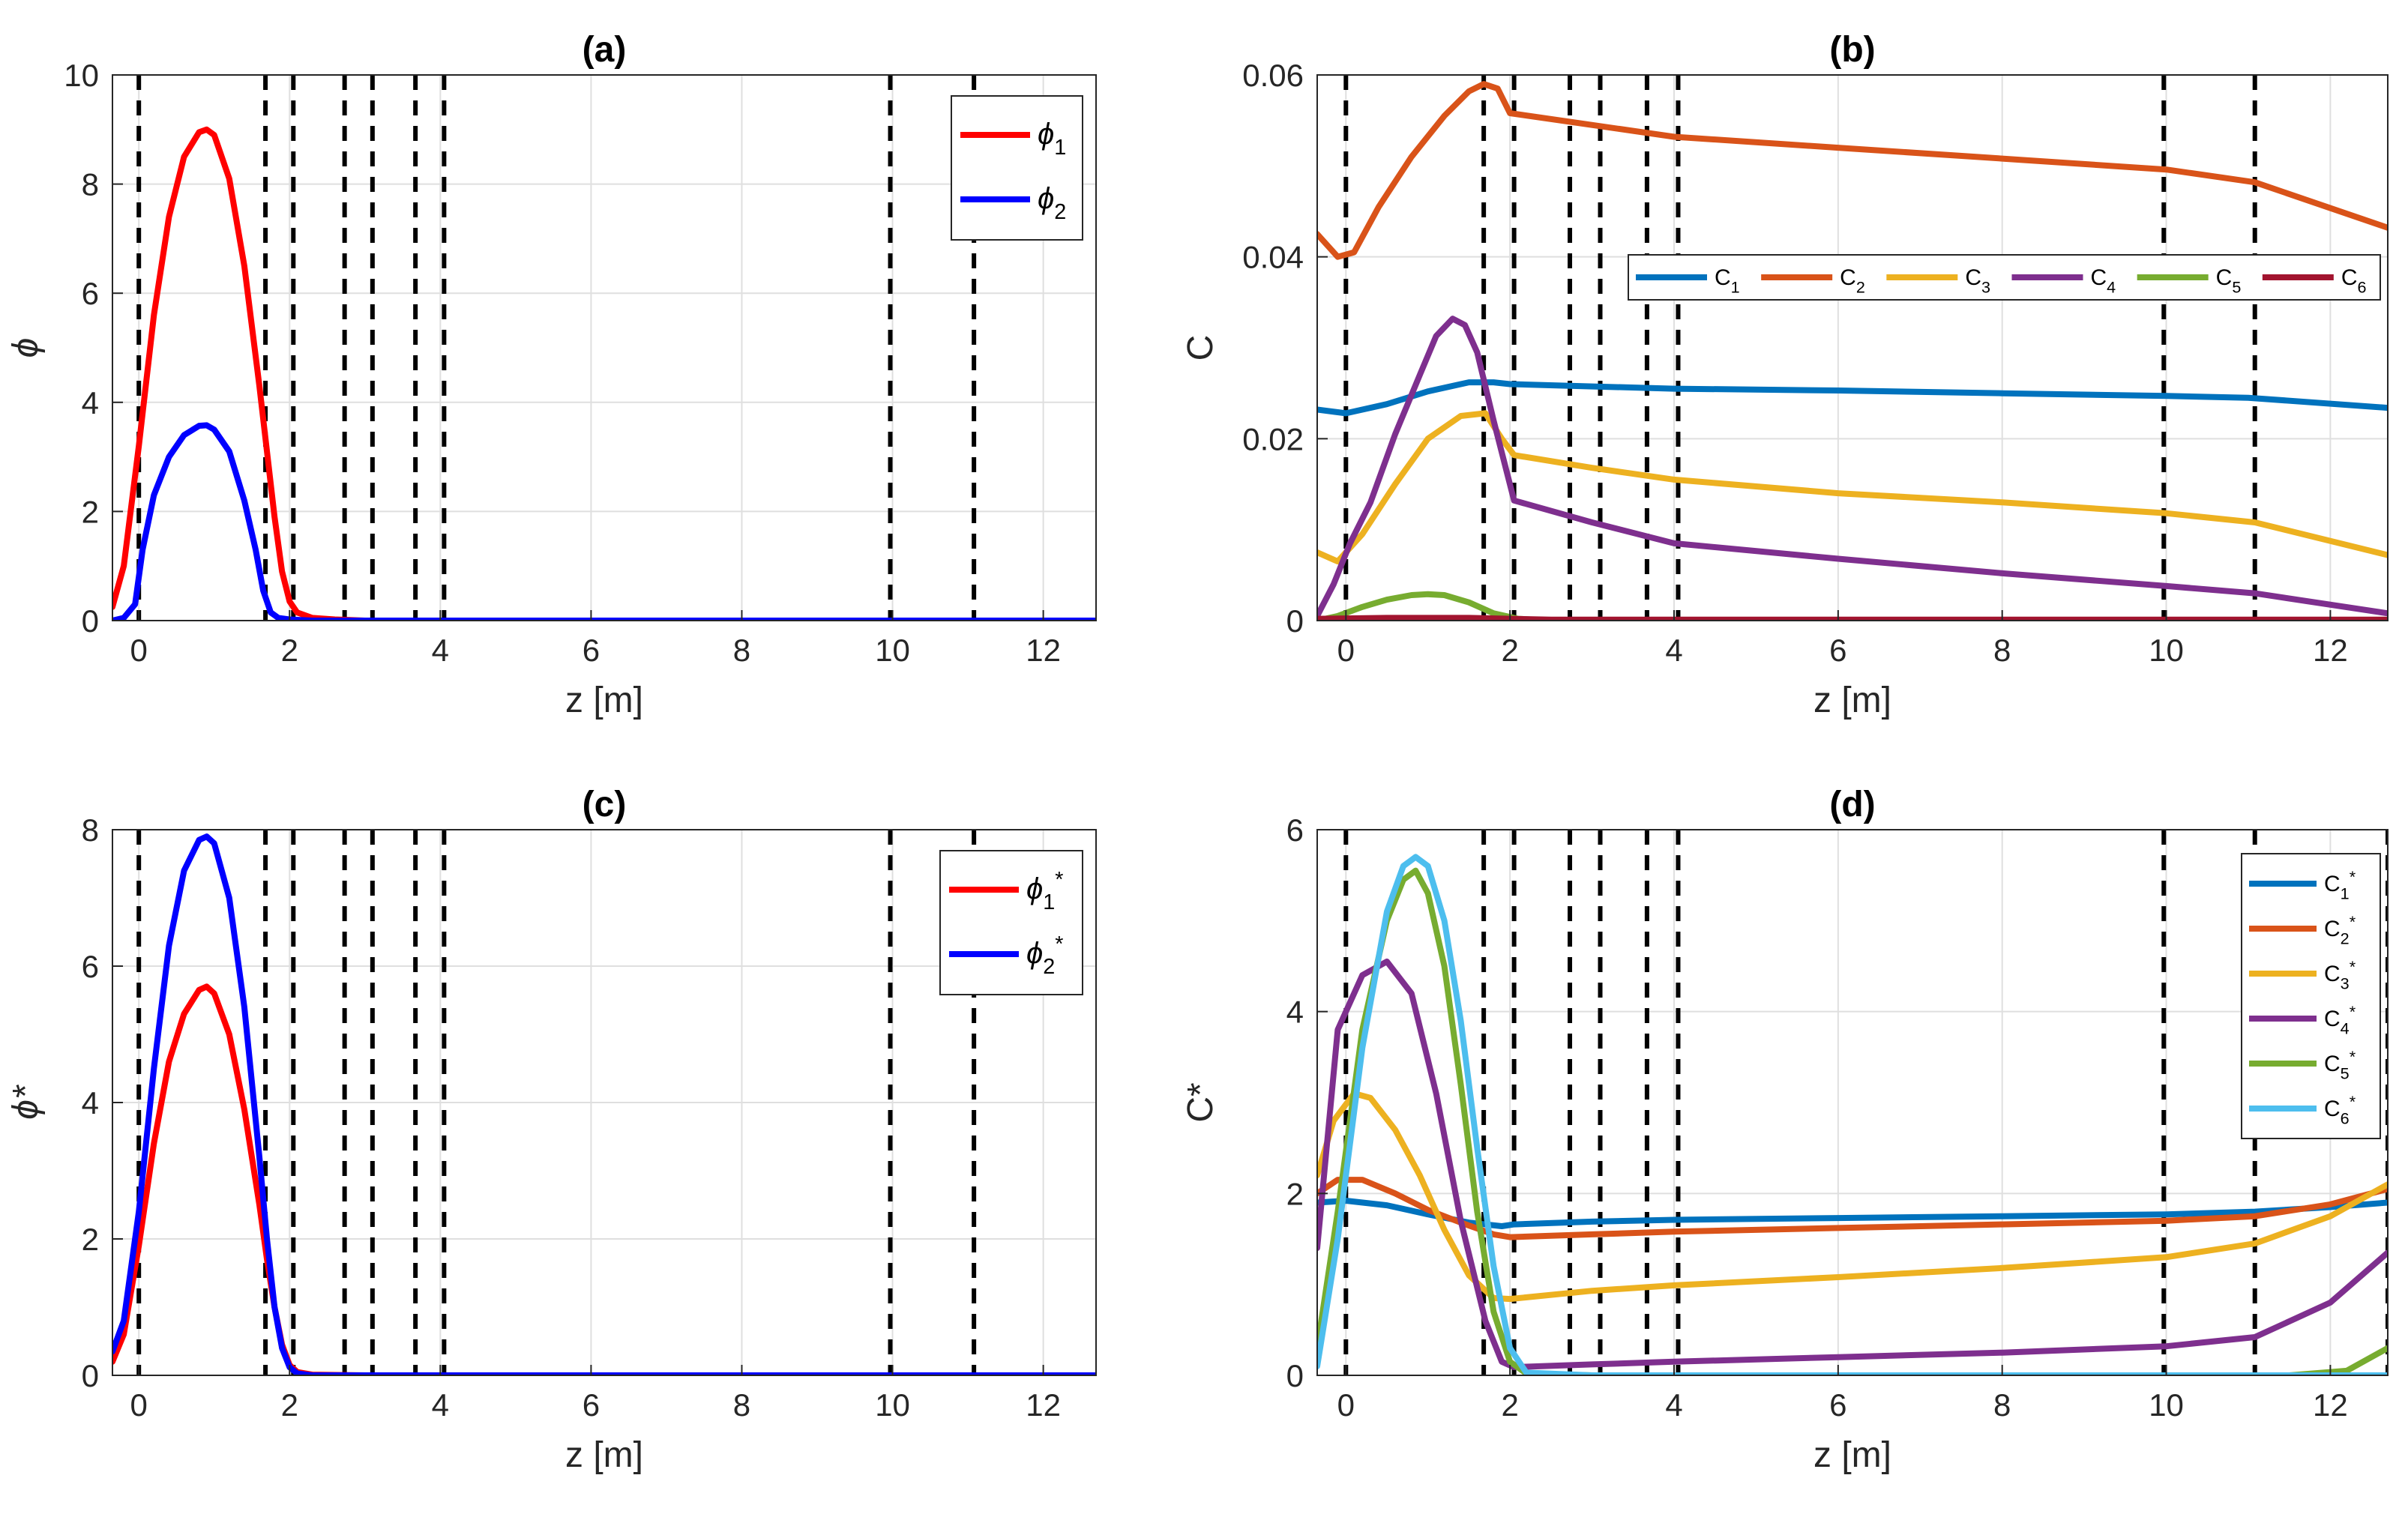 The height and width of the screenshot is (1520, 2408). What do you see at coordinates (605, 805) in the screenshot?
I see `chart-title: (c)` at bounding box center [605, 805].